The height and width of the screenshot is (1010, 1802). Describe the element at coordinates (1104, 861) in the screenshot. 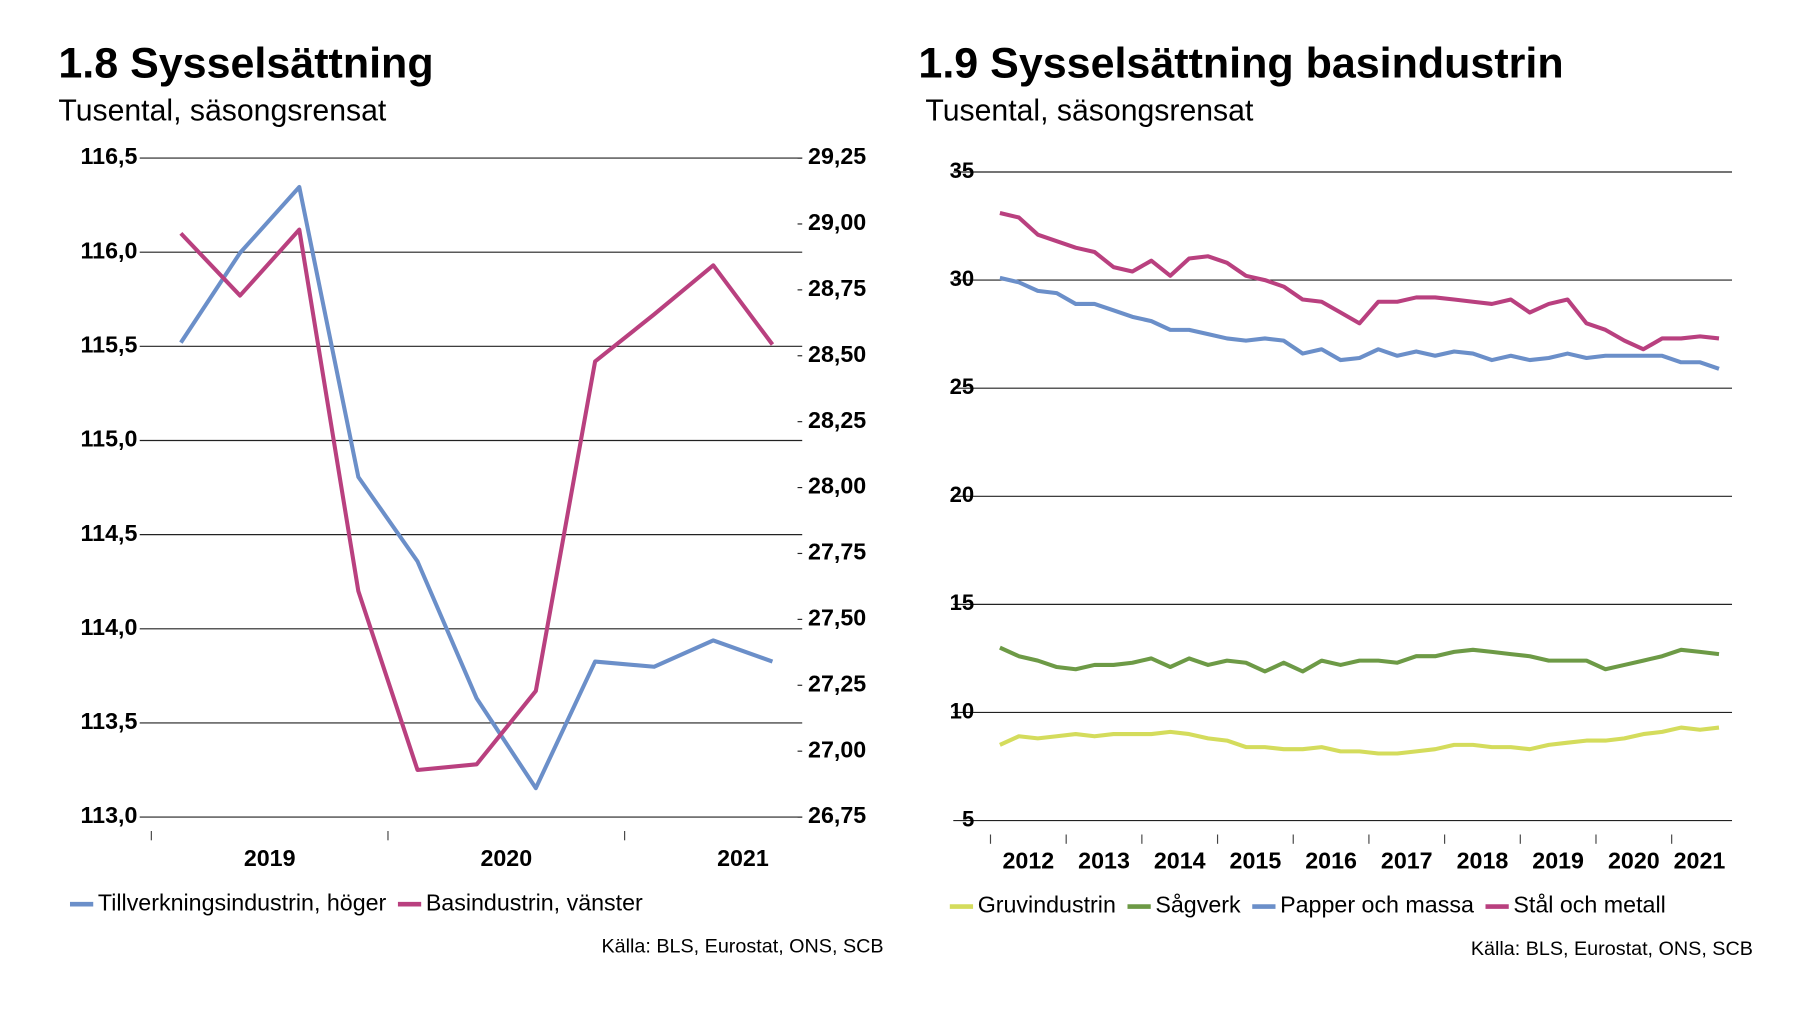

I see `x-group-label: 2013` at that location.